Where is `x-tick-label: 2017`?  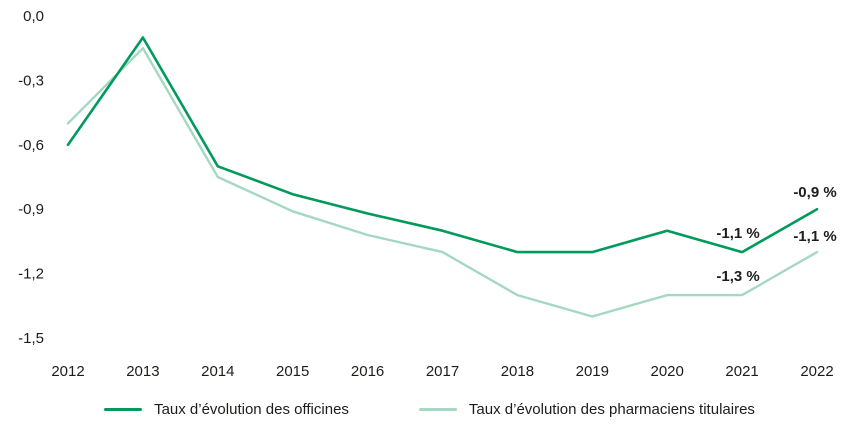 x-tick-label: 2017 is located at coordinates (442, 371).